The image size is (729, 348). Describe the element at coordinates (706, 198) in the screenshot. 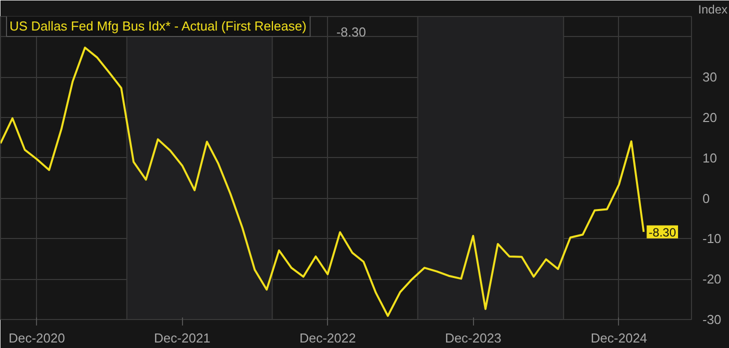

I see `y-tick-label: 0` at that location.